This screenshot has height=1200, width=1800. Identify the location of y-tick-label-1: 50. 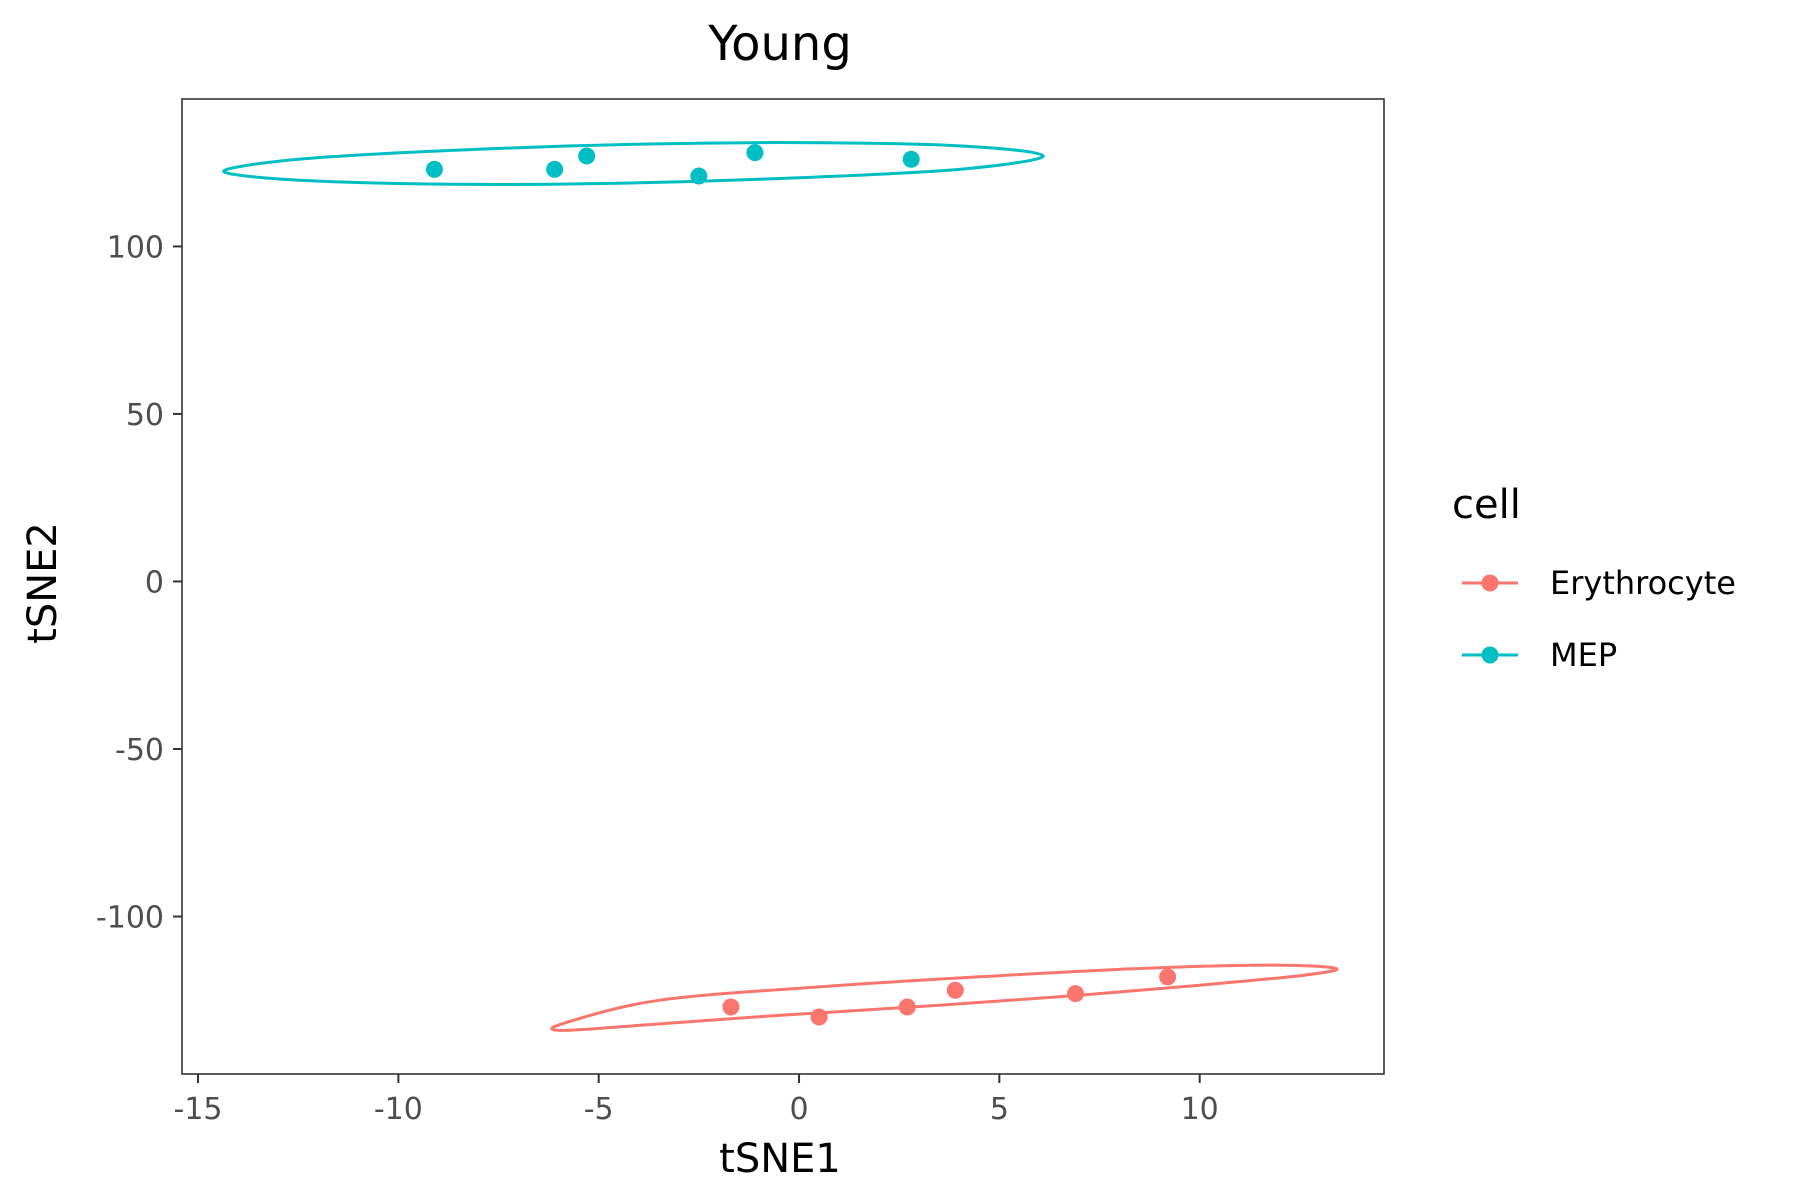
(145, 415).